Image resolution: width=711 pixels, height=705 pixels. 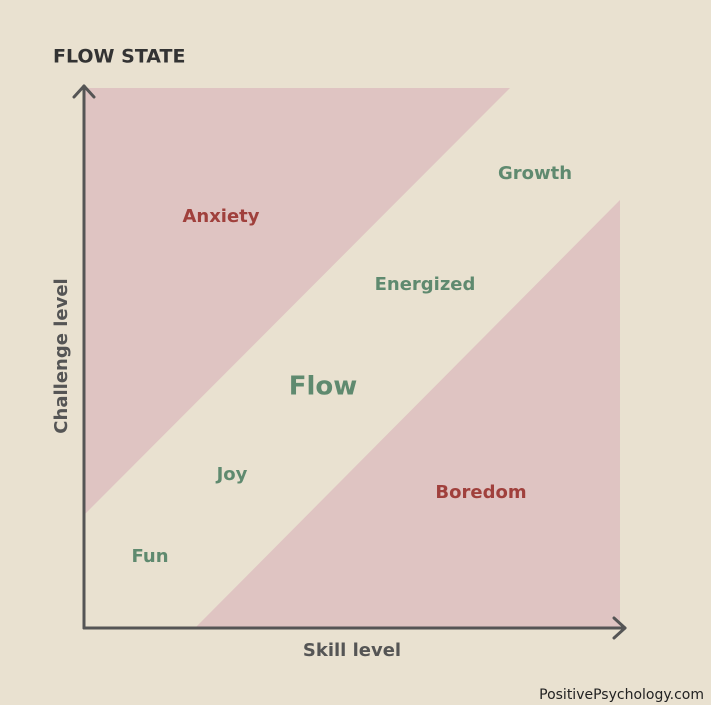 I want to click on x-axis-arrow, so click(x=619, y=628).